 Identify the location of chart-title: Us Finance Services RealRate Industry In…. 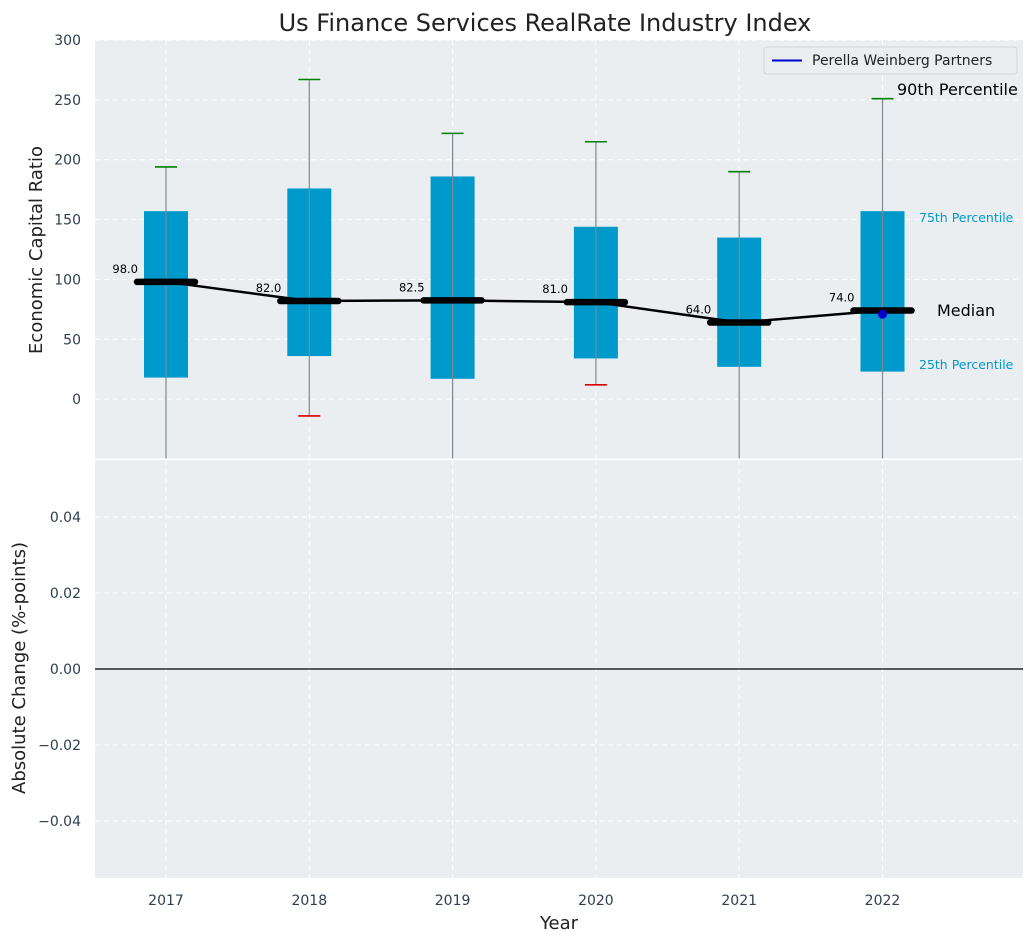
(545, 23).